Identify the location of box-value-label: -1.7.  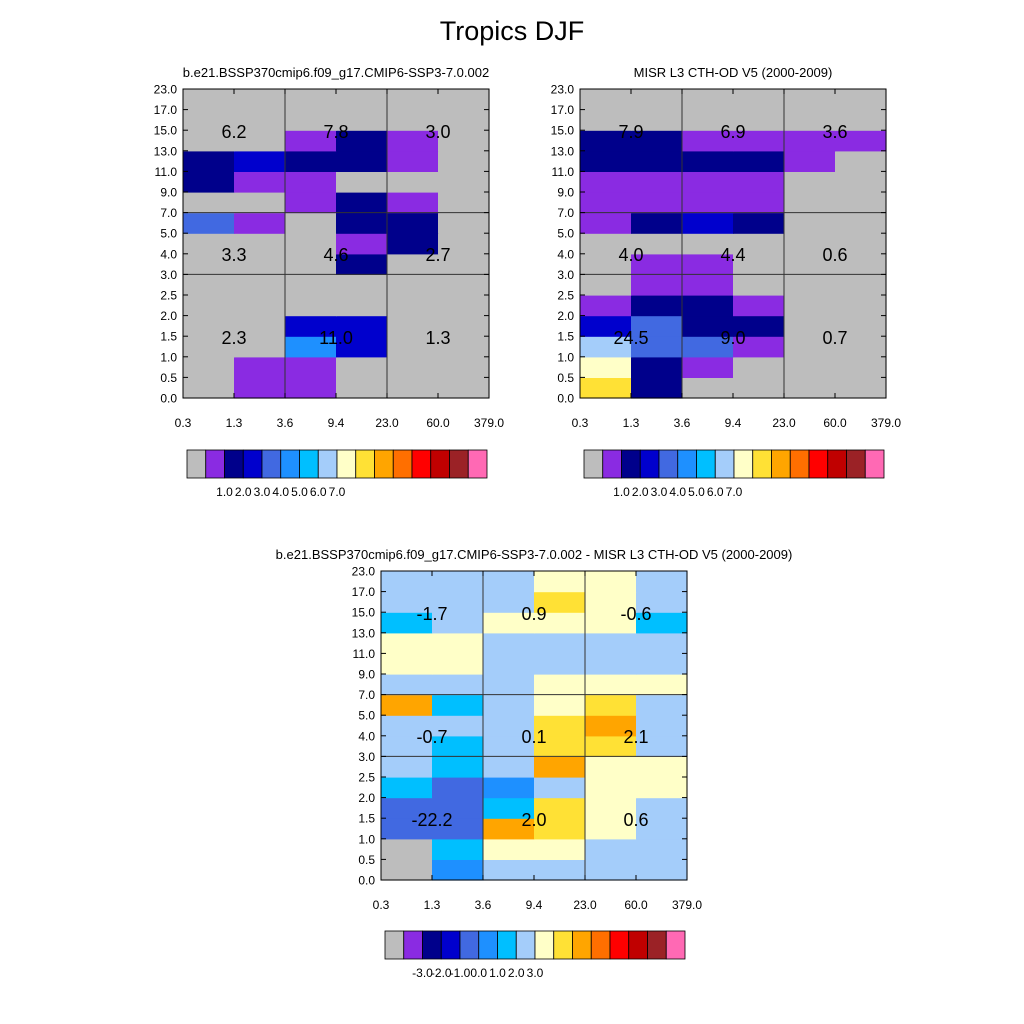
(431, 614).